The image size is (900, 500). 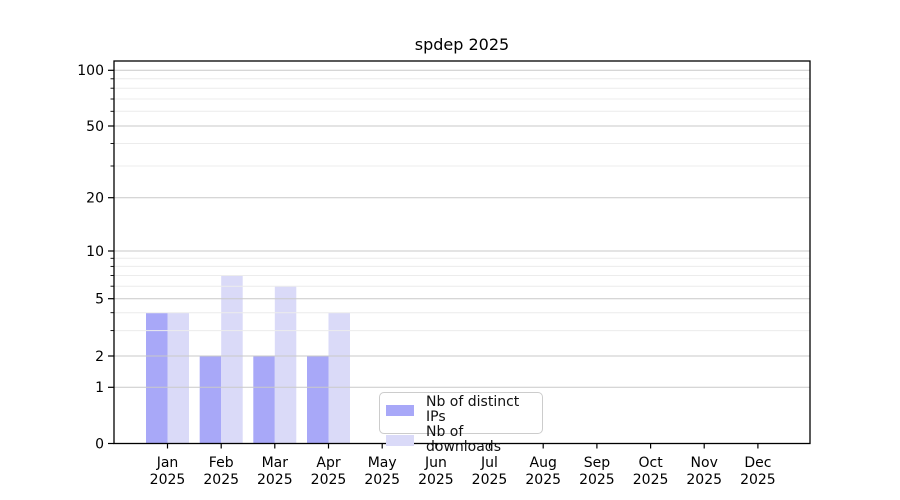 I want to click on x-tick-label-month: Jul, so click(x=489, y=463).